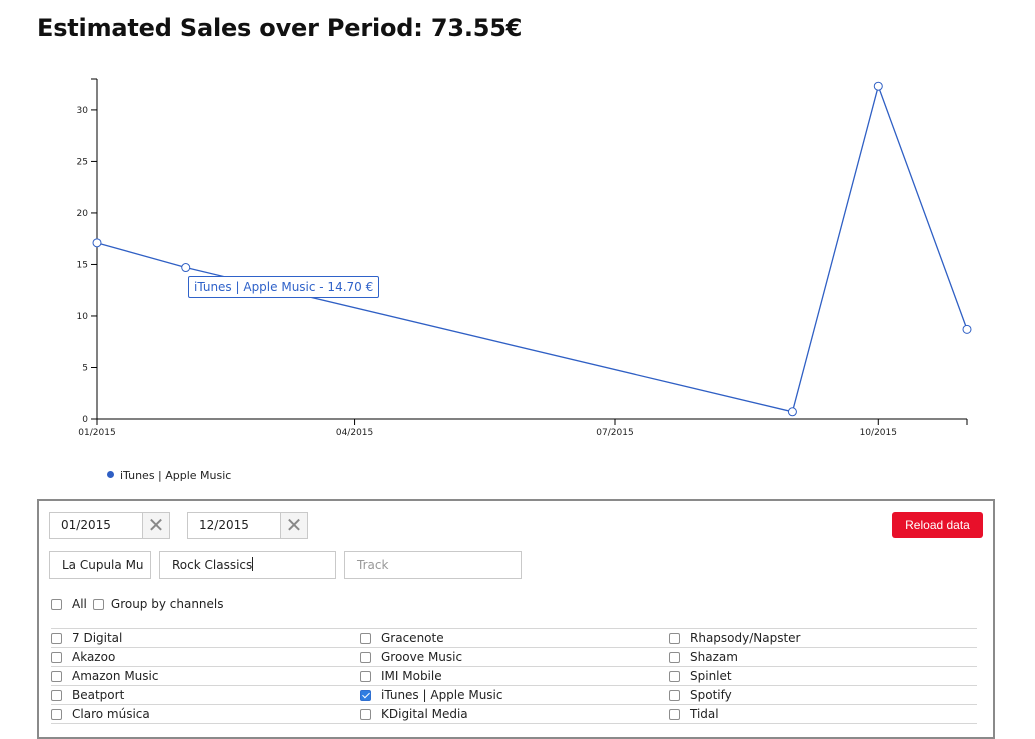 Image resolution: width=1035 pixels, height=739 pixels. Describe the element at coordinates (100, 565) in the screenshot. I see `label-field: La Cupula Mu` at that location.